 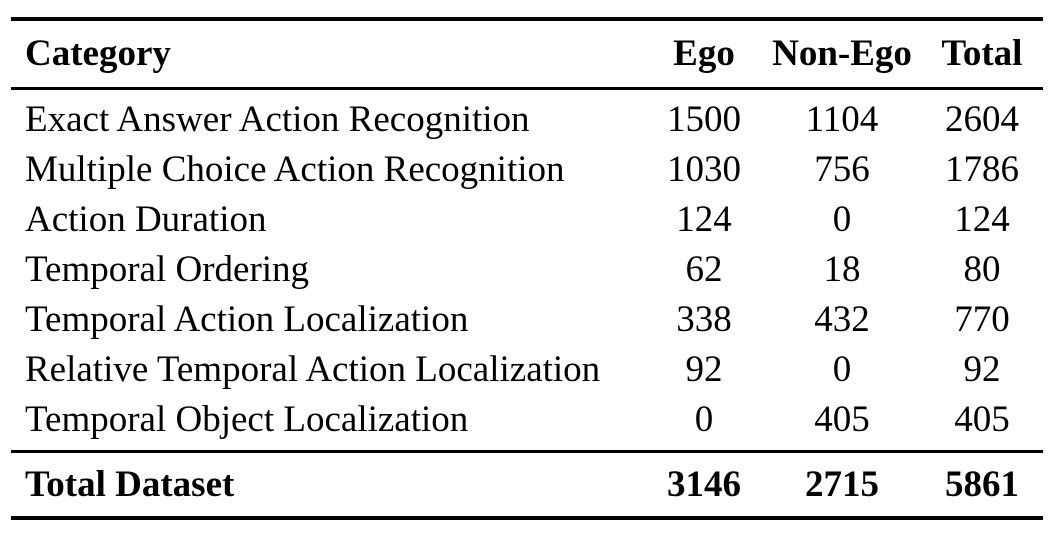 What do you see at coordinates (704, 219) in the screenshot?
I see `row-ego-value: 124` at bounding box center [704, 219].